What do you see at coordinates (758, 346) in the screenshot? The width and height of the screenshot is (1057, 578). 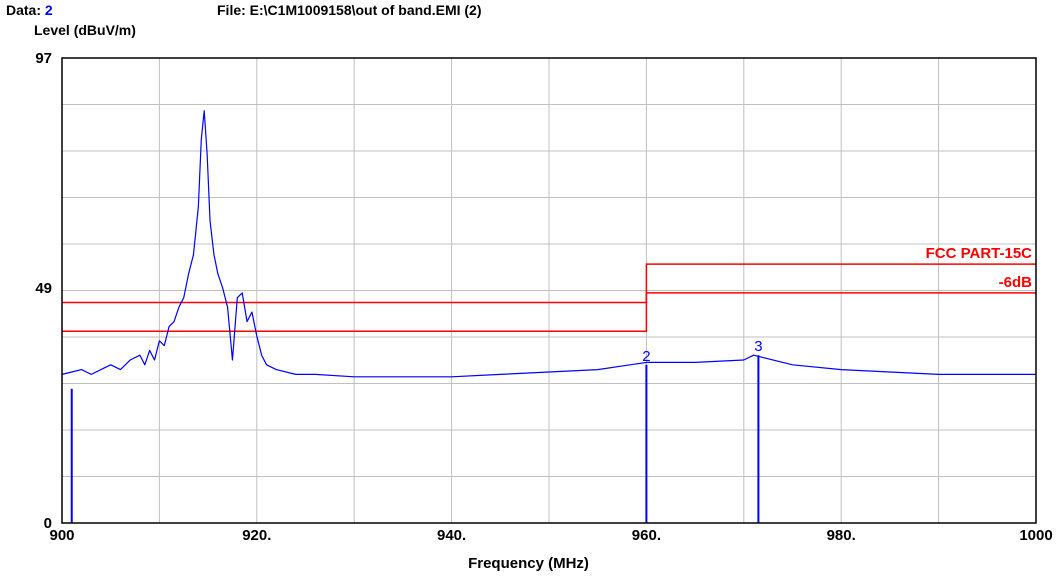 I see `marker-label: 3` at bounding box center [758, 346].